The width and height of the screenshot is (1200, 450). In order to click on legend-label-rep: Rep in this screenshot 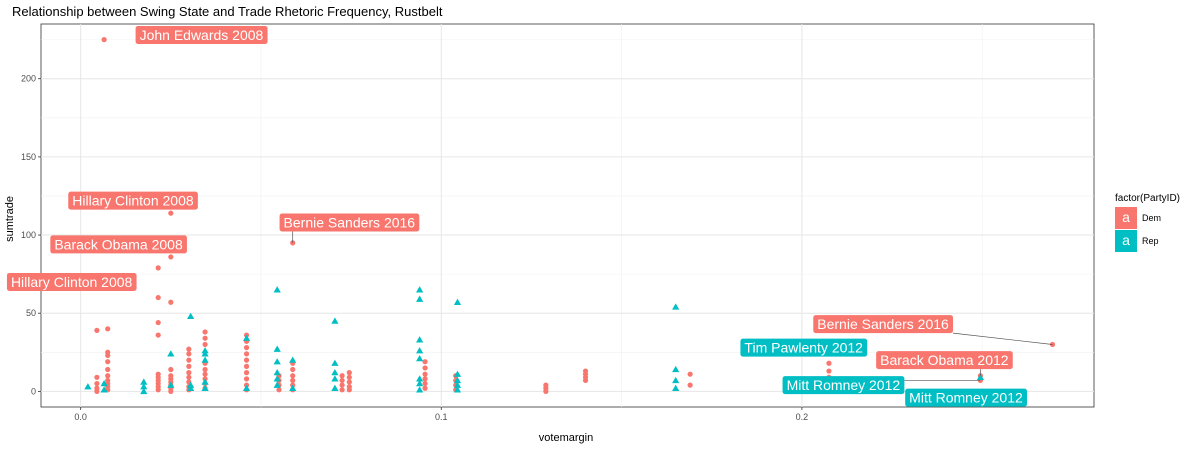, I will do `click(1150, 241)`.